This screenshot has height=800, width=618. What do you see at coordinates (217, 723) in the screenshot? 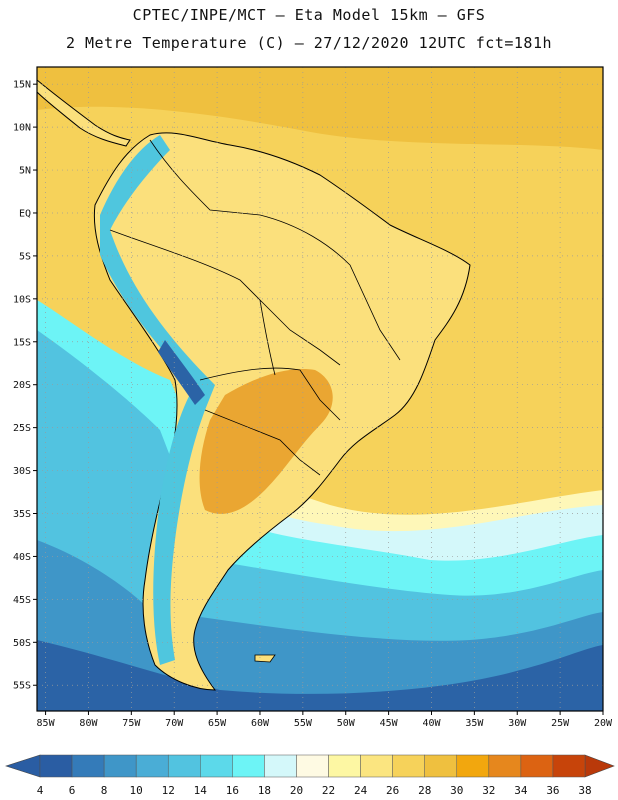
I see `lon-tick-label: 65W` at bounding box center [217, 723].